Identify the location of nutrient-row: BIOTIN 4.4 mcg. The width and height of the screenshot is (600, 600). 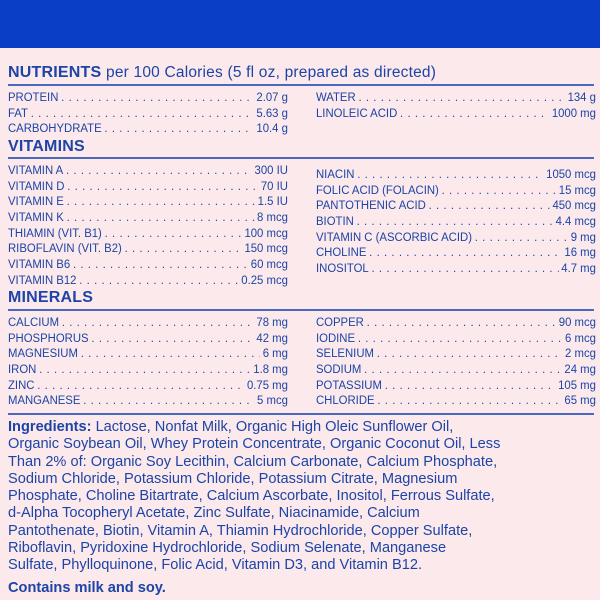
(456, 222).